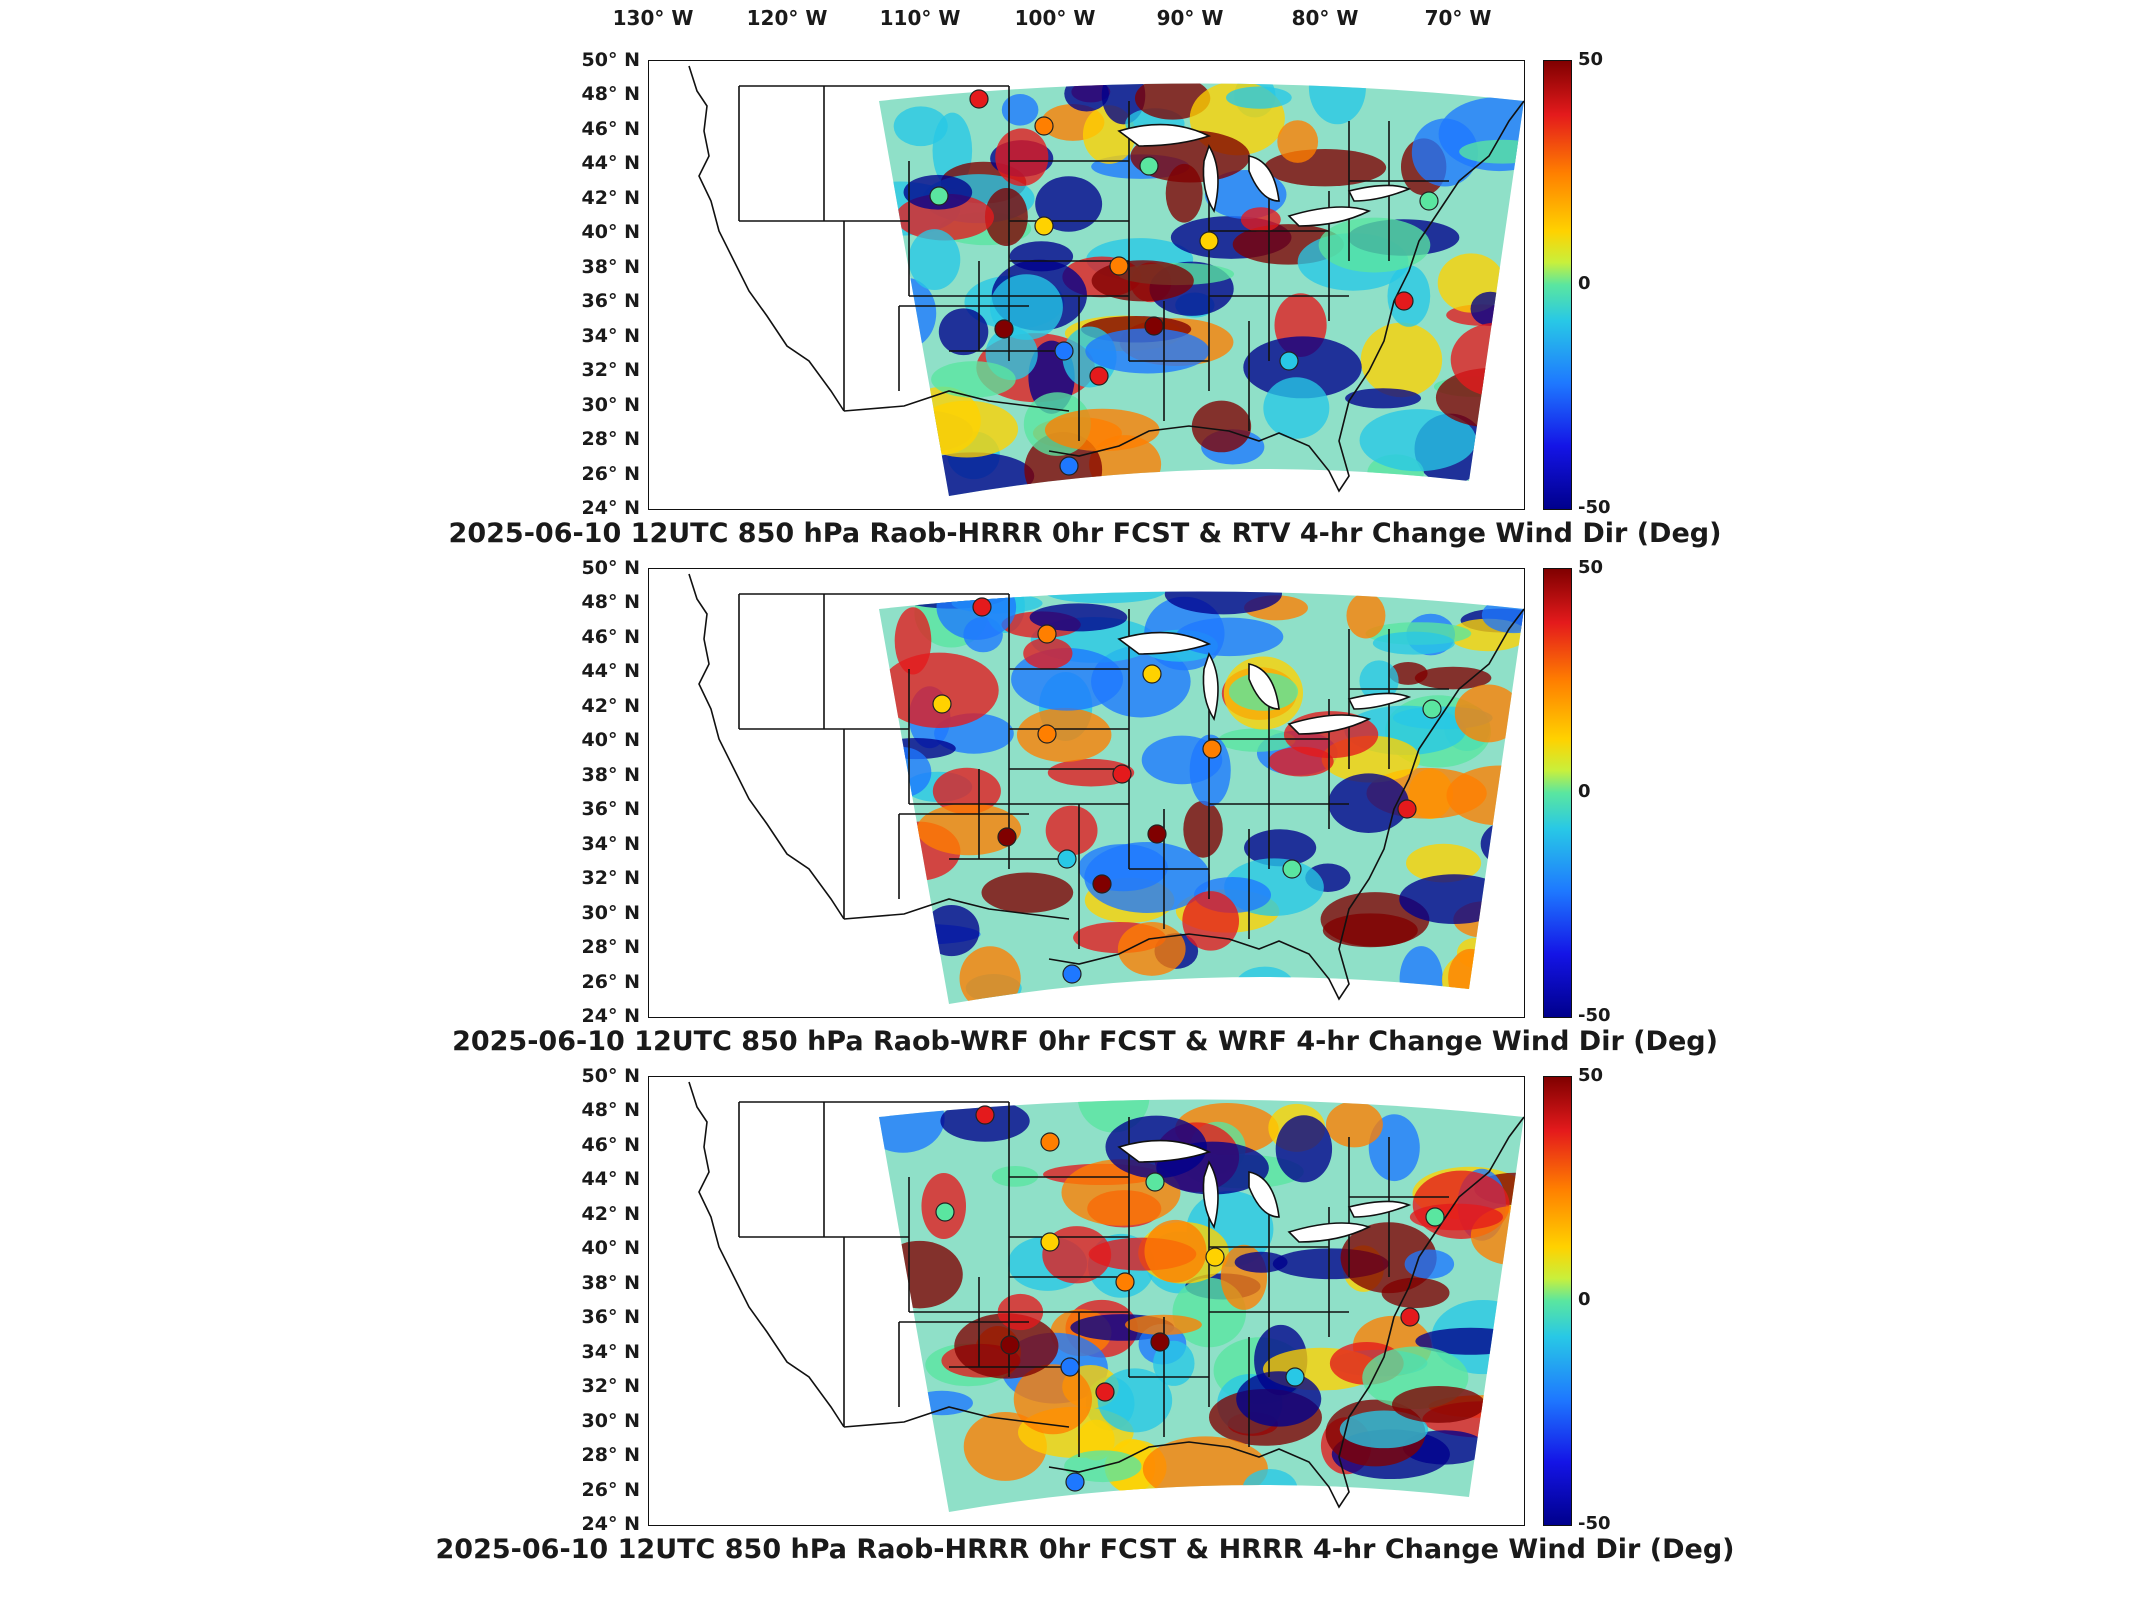 Image resolution: width=2133 pixels, height=1600 pixels. What do you see at coordinates (1190, 18) in the screenshot?
I see `lon-label-90w: 90° W` at bounding box center [1190, 18].